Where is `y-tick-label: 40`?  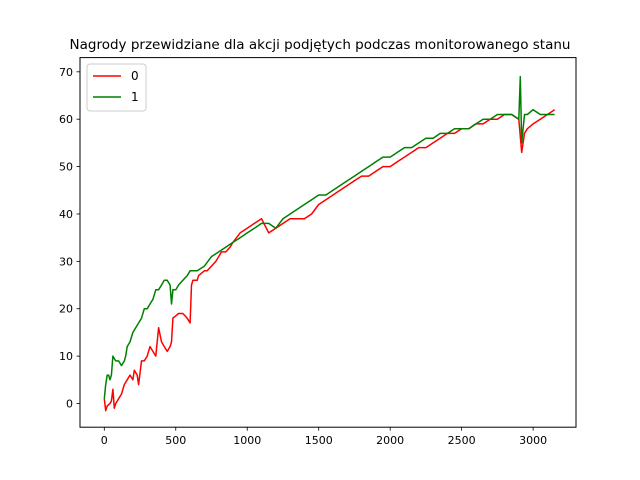 y-tick-label: 40 is located at coordinates (66, 214).